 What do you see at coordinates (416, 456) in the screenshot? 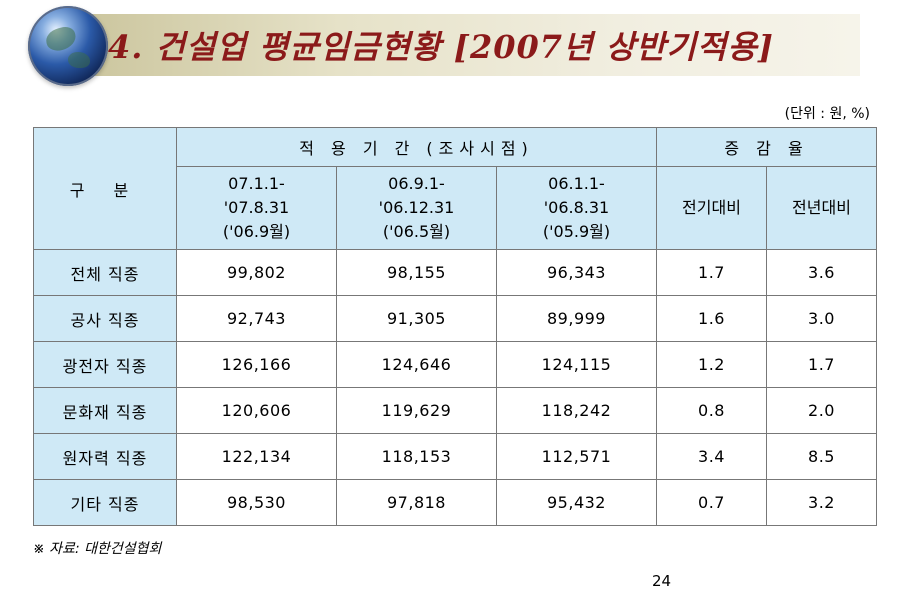
I see `value-period-2: 118,153` at bounding box center [416, 456].